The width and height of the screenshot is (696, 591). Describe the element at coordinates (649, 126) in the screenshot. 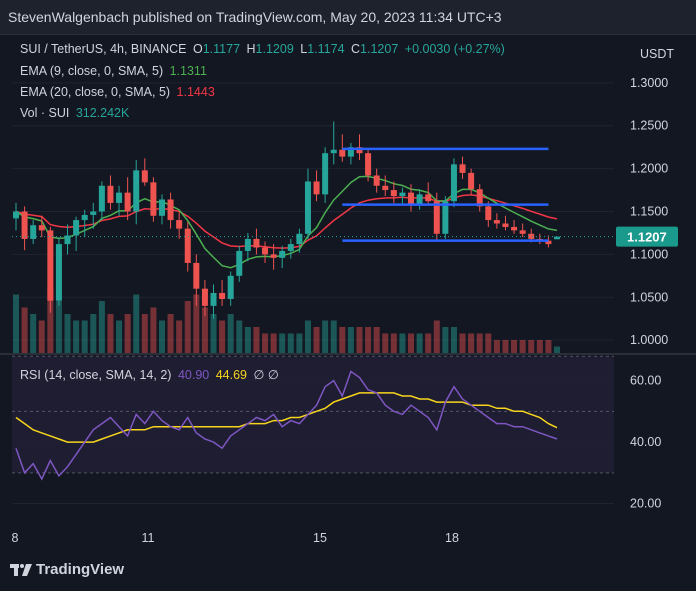

I see `price-tick-label: 1.2500` at that location.